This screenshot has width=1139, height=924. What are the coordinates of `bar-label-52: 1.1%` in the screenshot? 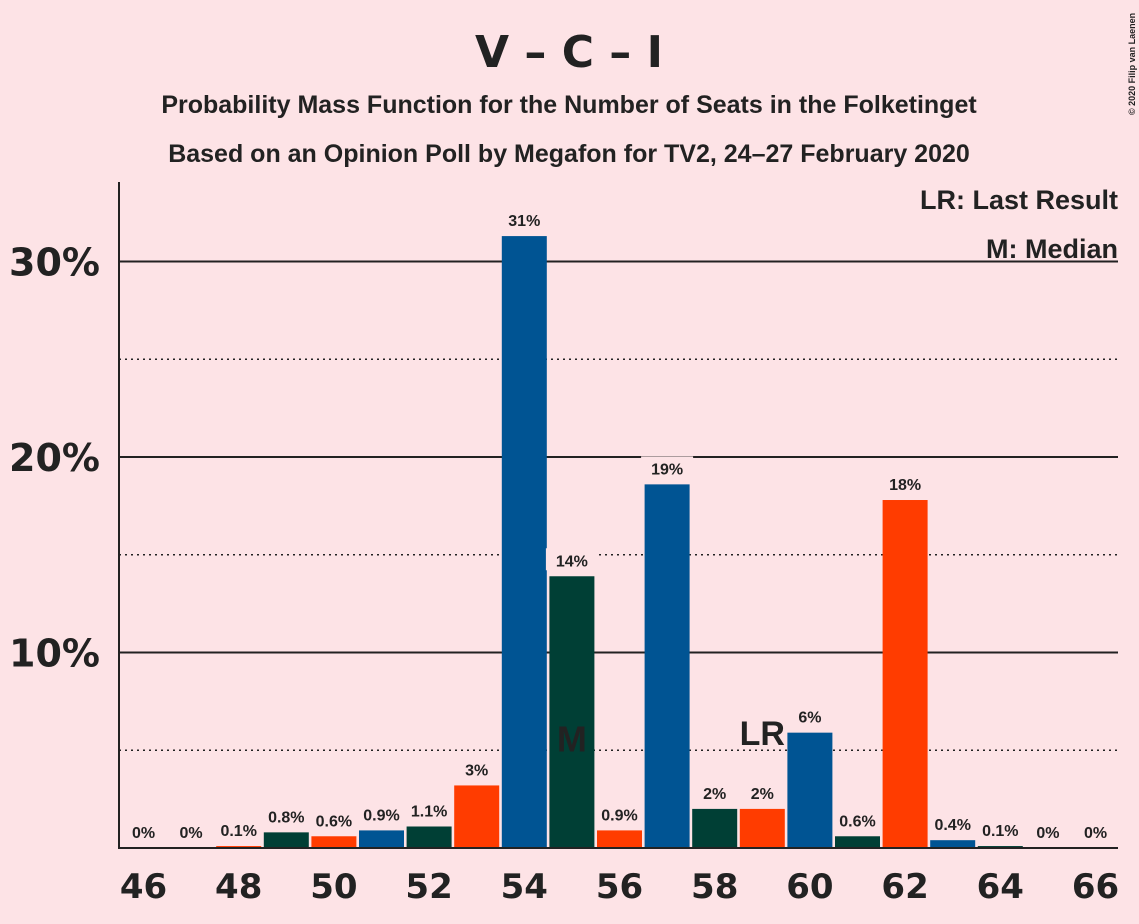 It's located at (429, 811).